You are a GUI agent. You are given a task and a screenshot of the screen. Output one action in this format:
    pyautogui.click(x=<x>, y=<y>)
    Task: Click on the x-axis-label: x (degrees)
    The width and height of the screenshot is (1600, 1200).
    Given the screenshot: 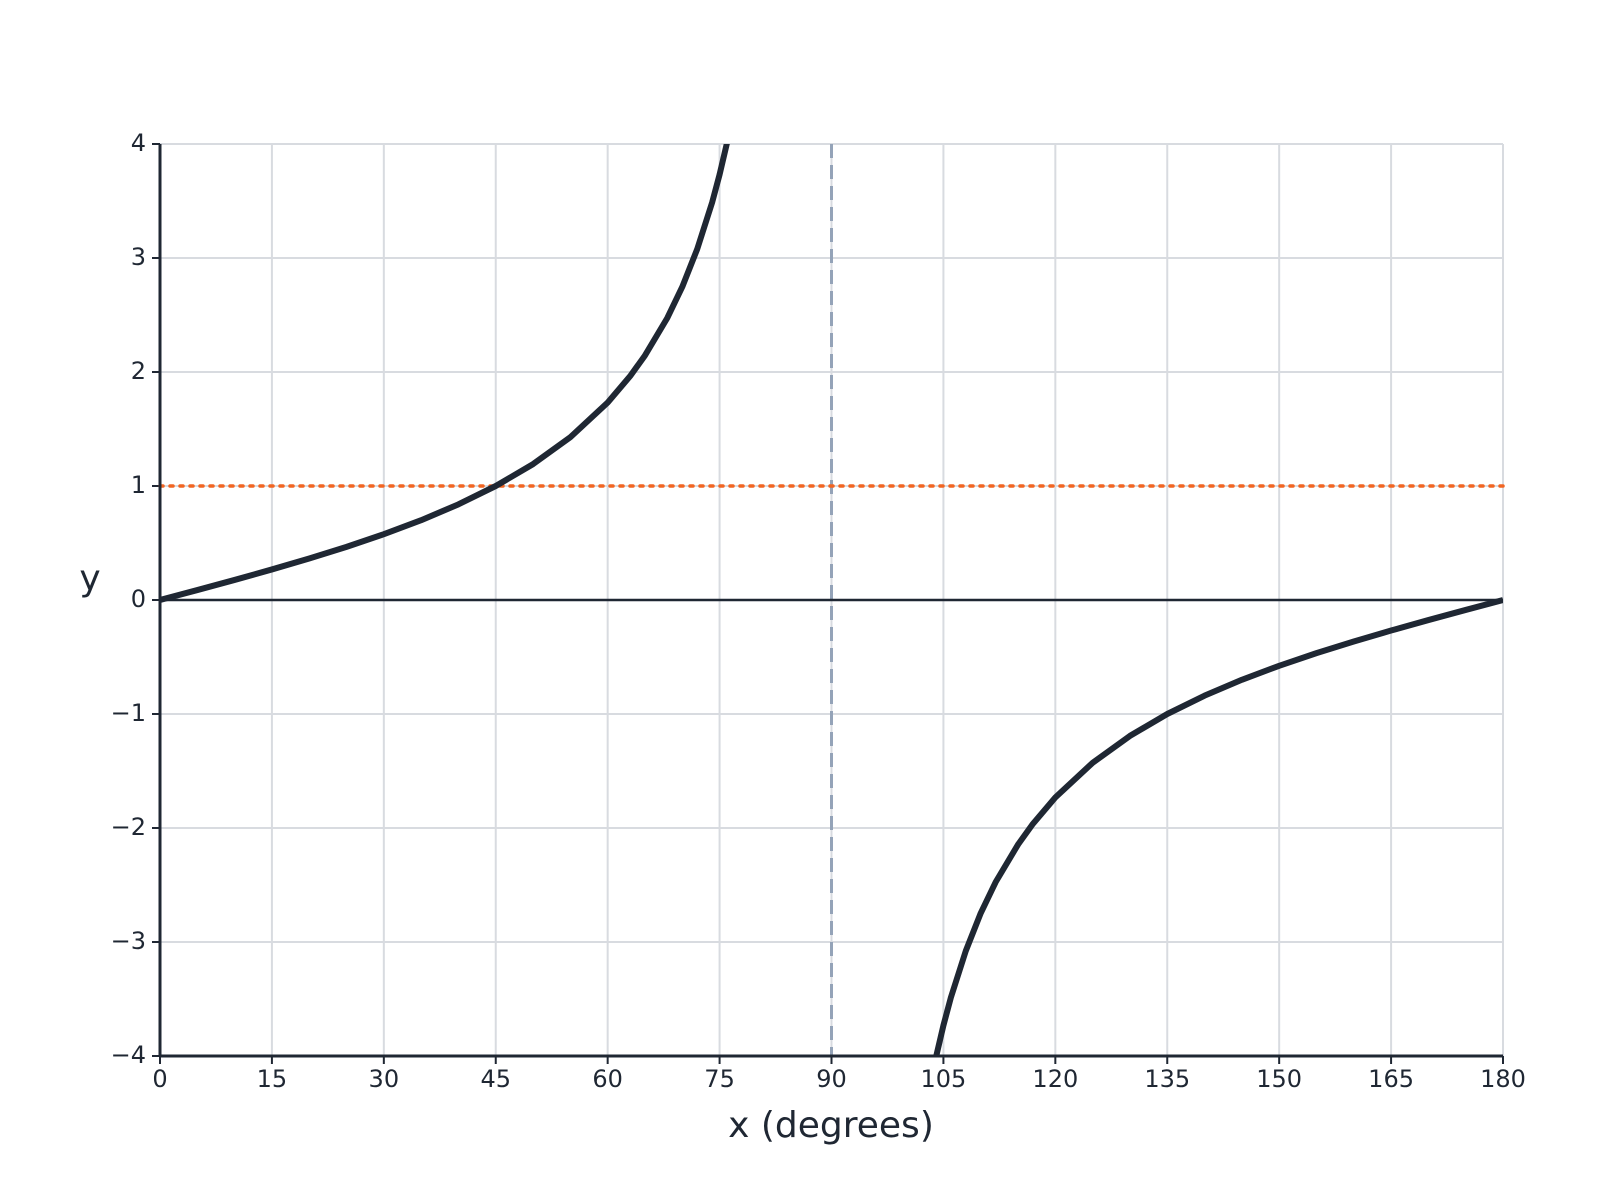 What is the action you would take?
    pyautogui.click(x=831, y=1125)
    